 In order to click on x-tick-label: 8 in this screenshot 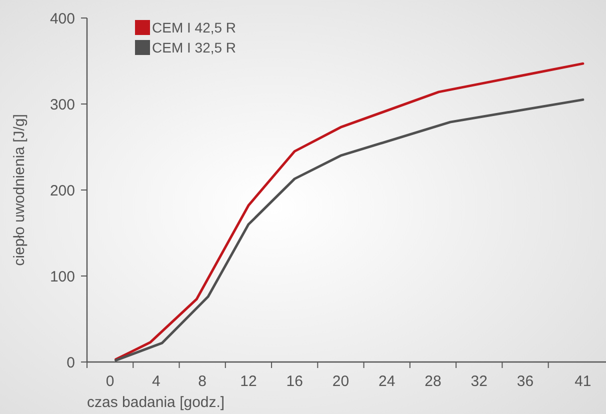, I will do `click(202, 381)`.